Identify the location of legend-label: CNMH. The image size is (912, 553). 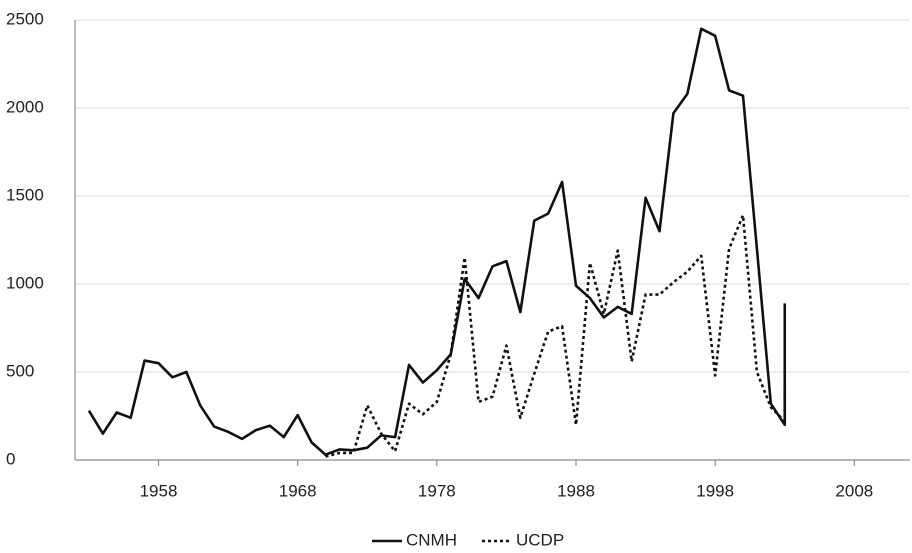
(431, 539).